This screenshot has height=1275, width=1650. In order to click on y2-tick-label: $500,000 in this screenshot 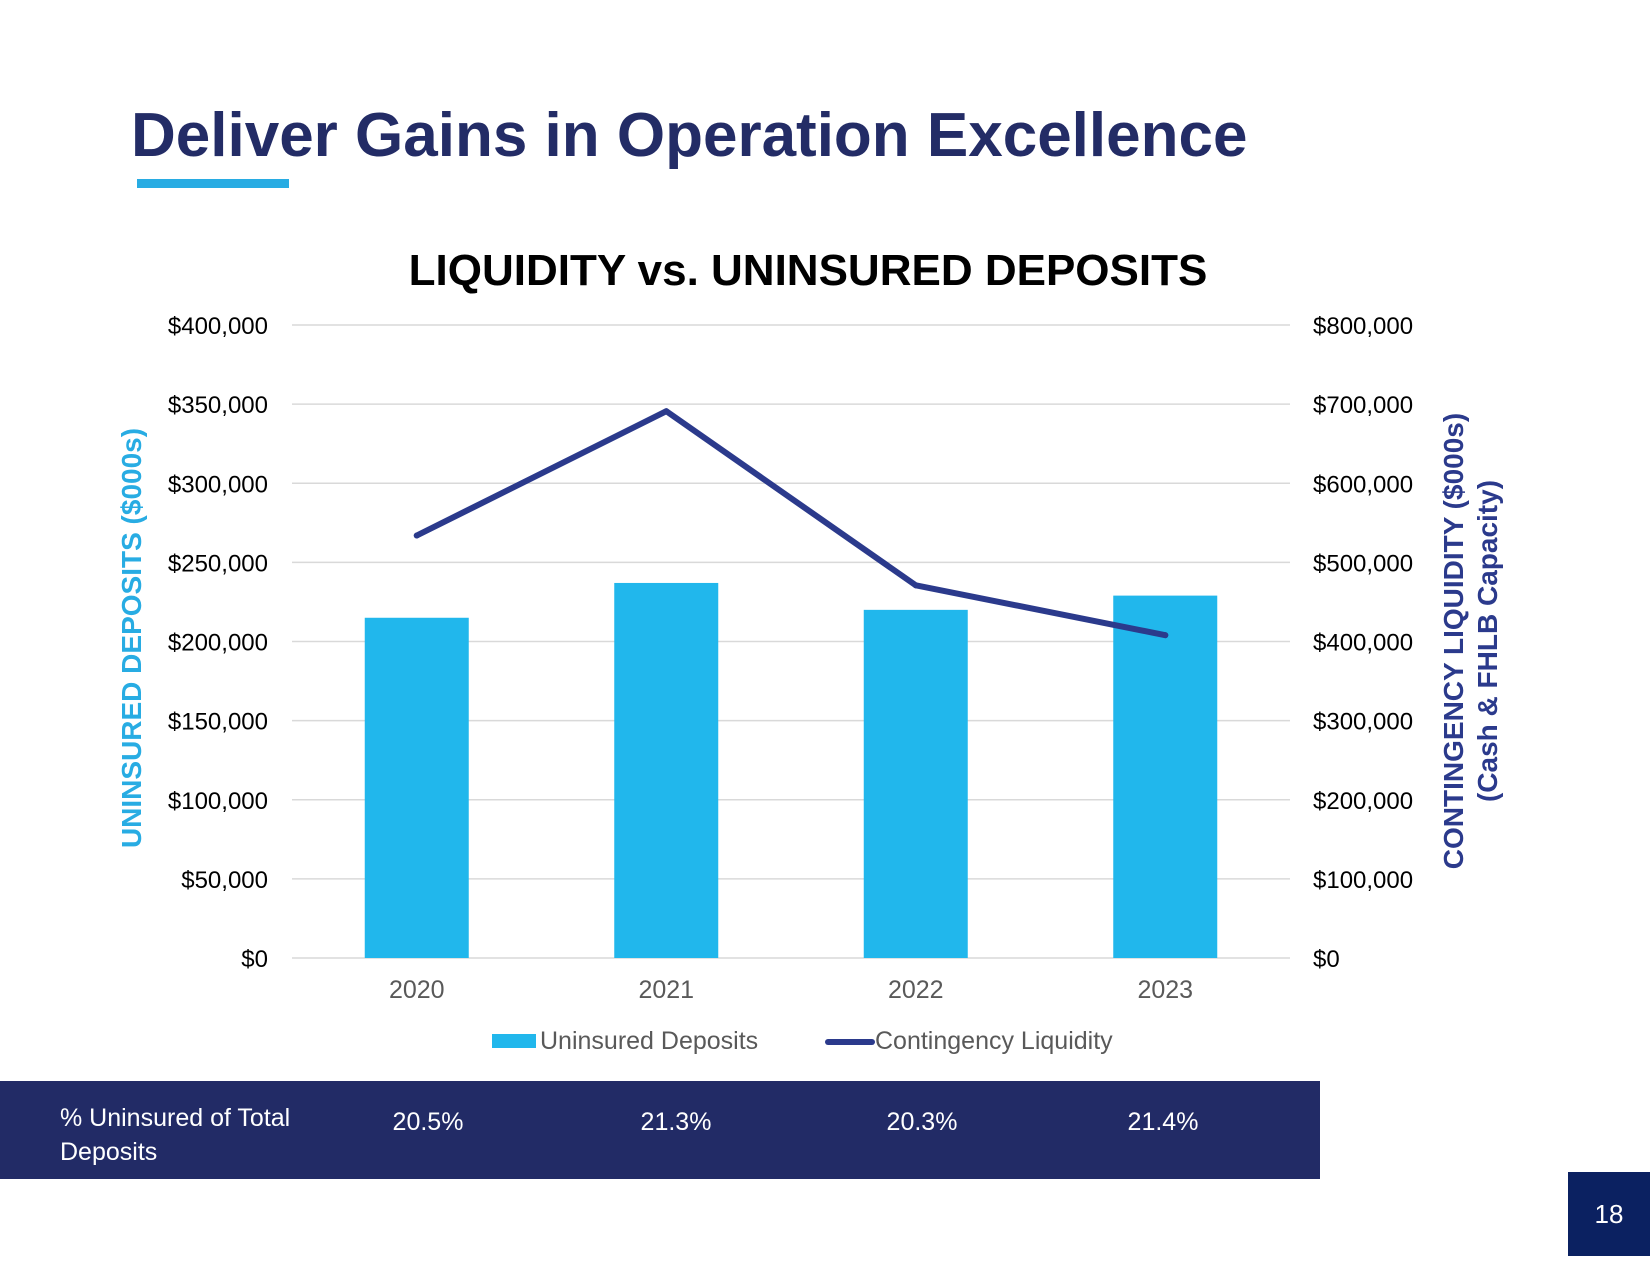, I will do `click(1363, 563)`.